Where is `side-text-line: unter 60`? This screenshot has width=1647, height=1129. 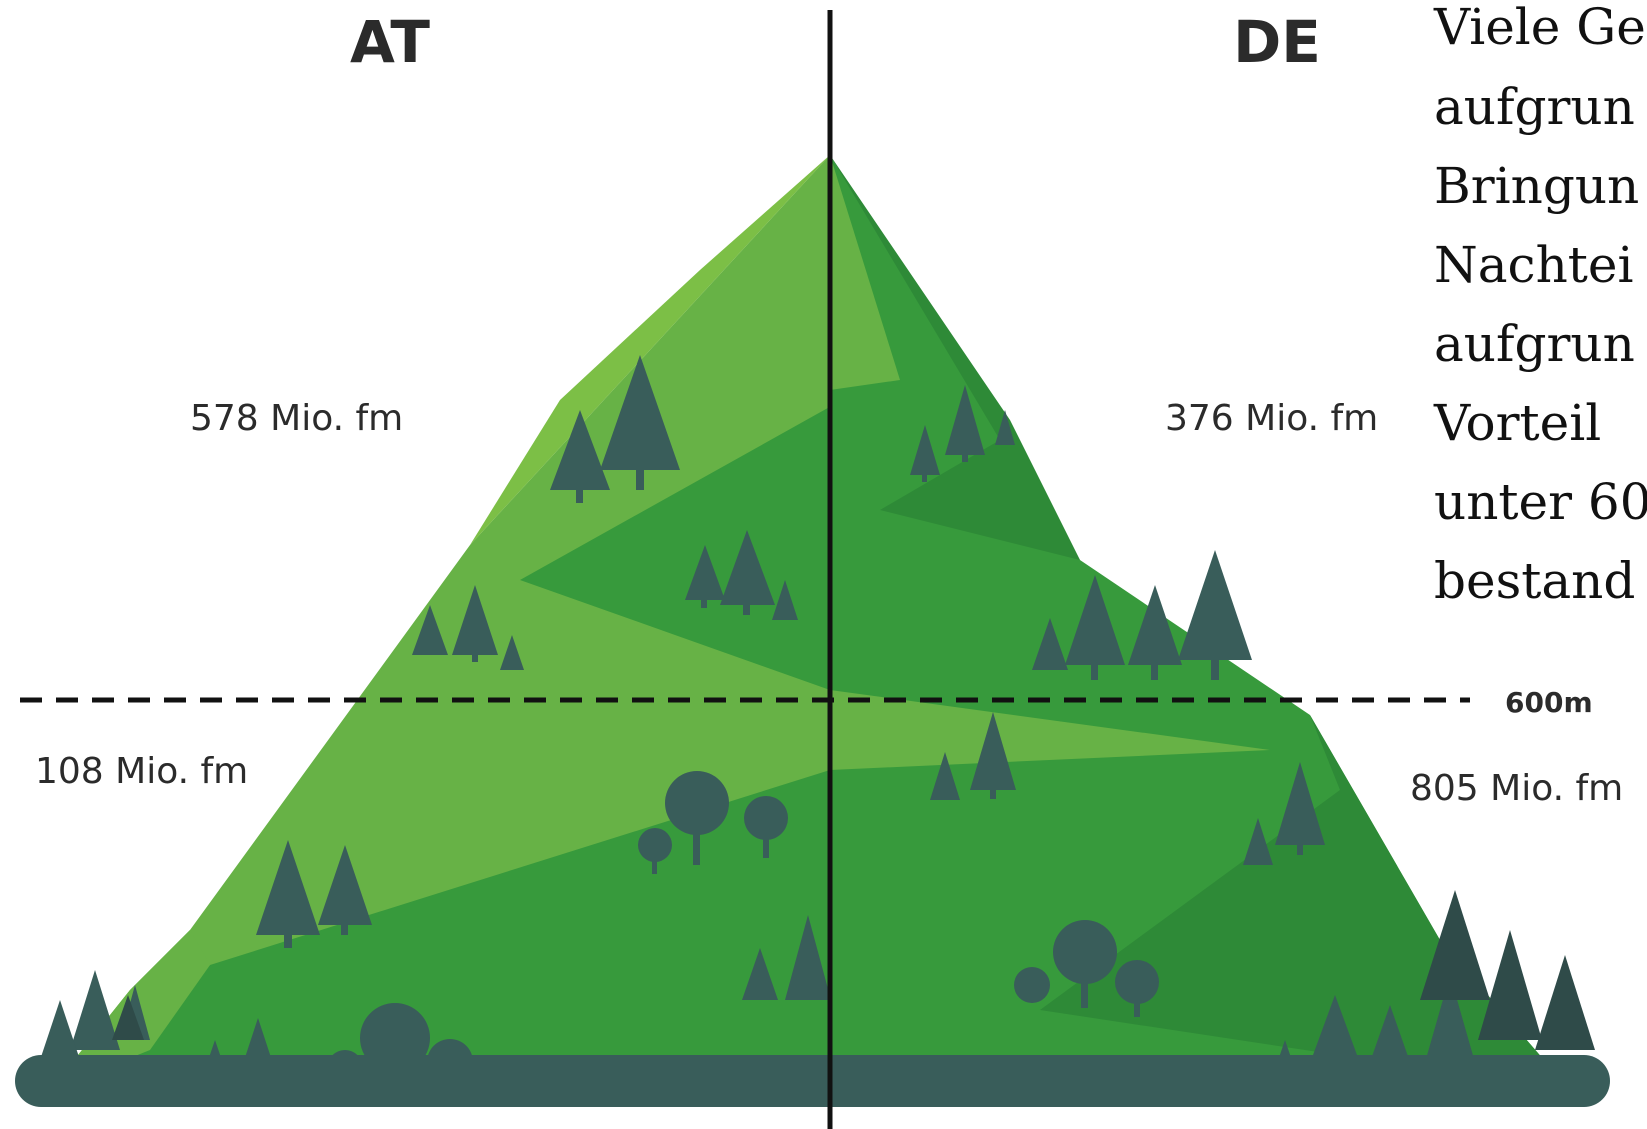
side-text-line: unter 60 is located at coordinates (1540, 502).